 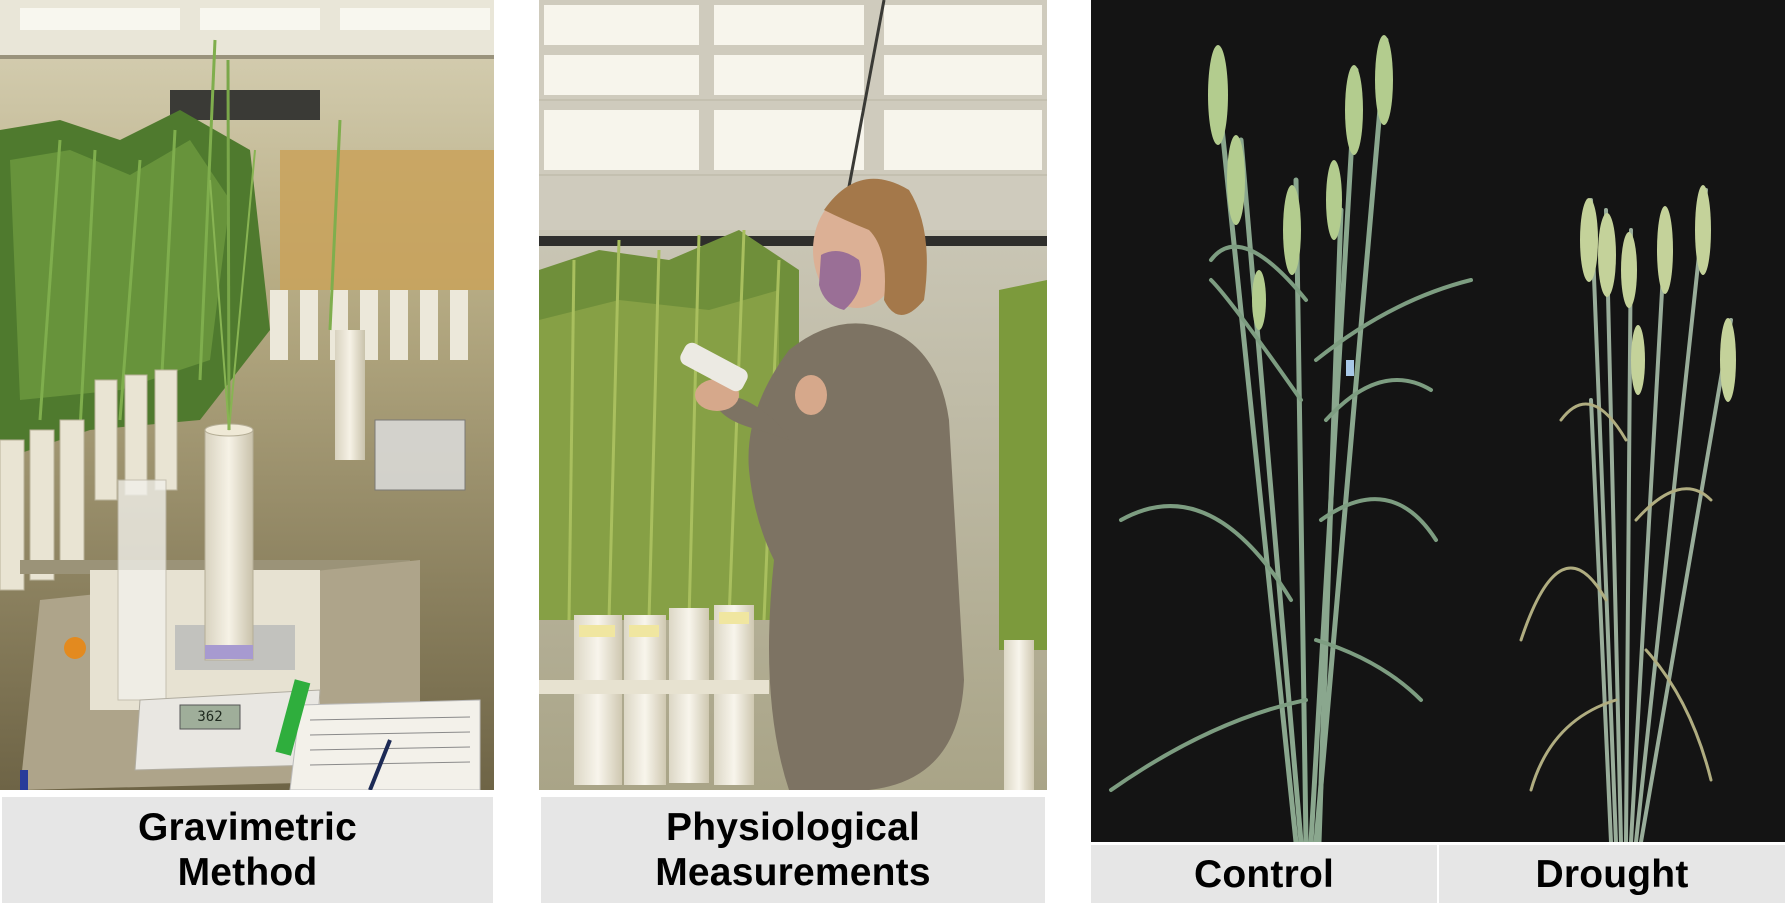 What do you see at coordinates (247, 827) in the screenshot?
I see `caption-line-1: Gravimetric` at bounding box center [247, 827].